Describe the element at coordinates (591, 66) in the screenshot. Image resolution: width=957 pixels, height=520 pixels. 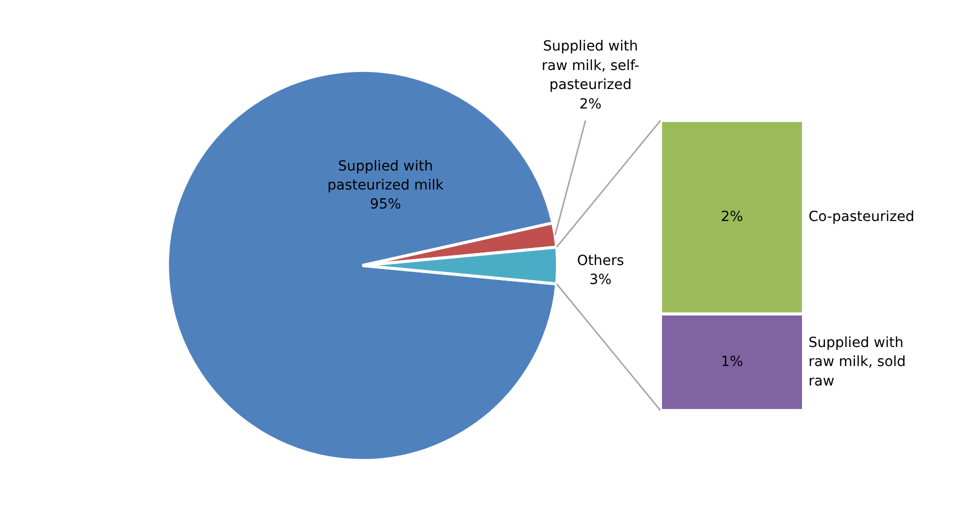
I see `slice-label: Supplied with raw milk, self-pasteurized` at that location.